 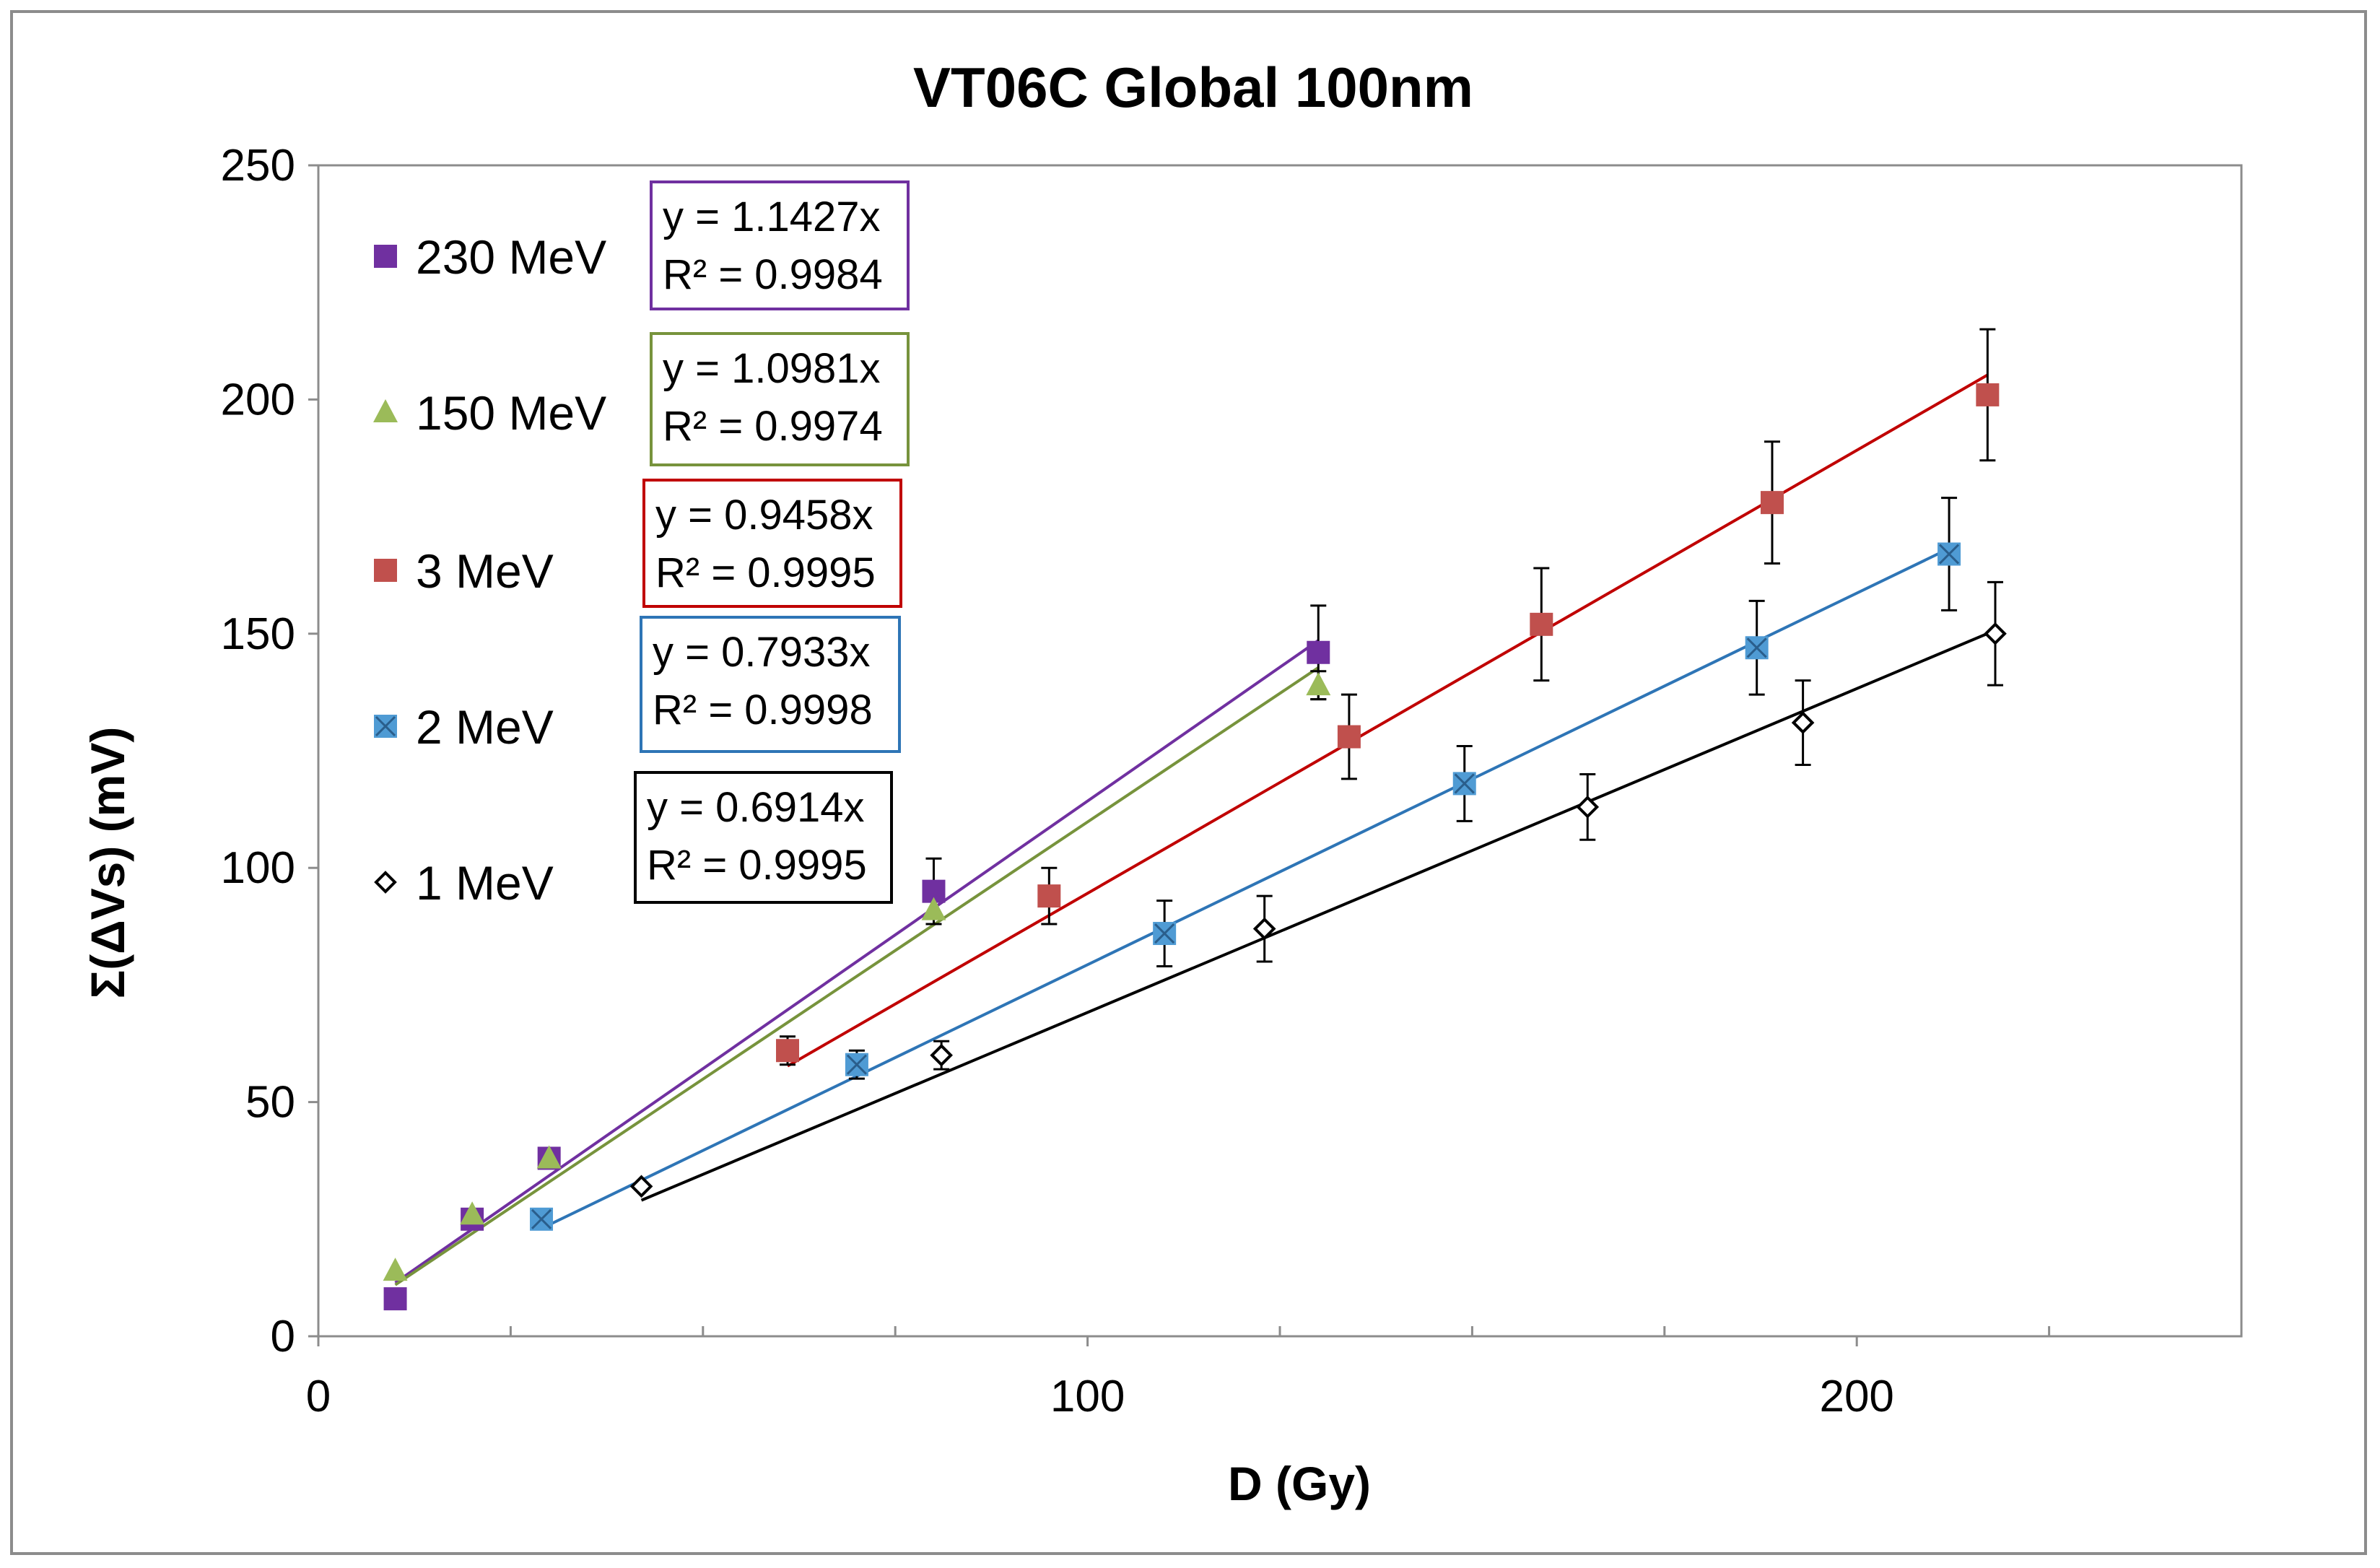 I want to click on equation-text-1-mev: y = 0.6914x, so click(x=756, y=807).